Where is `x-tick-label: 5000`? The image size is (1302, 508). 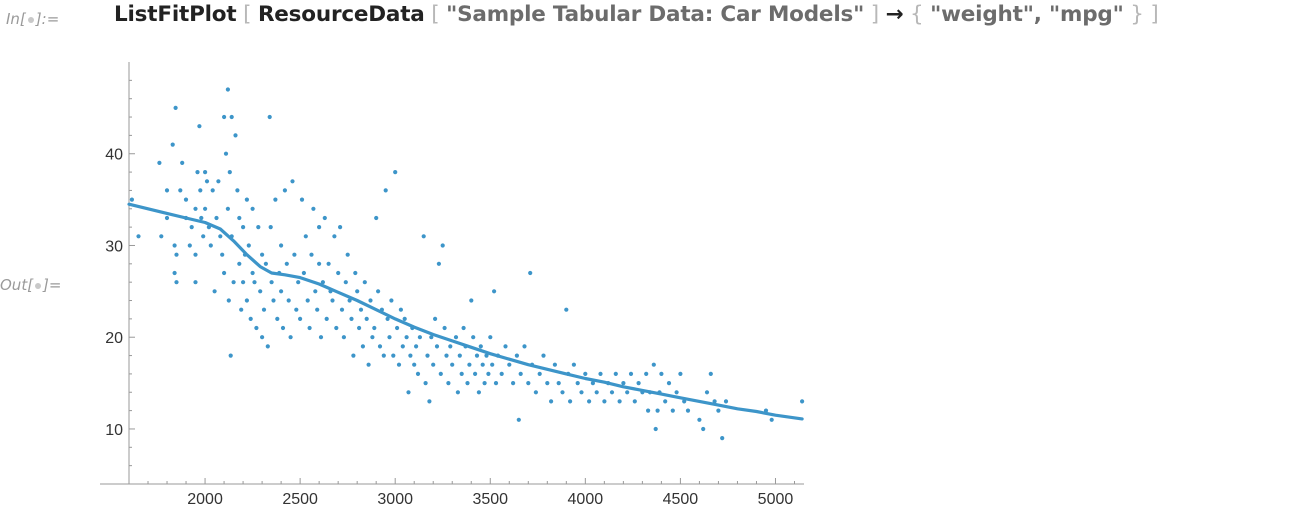
x-tick-label: 5000 is located at coordinates (776, 499).